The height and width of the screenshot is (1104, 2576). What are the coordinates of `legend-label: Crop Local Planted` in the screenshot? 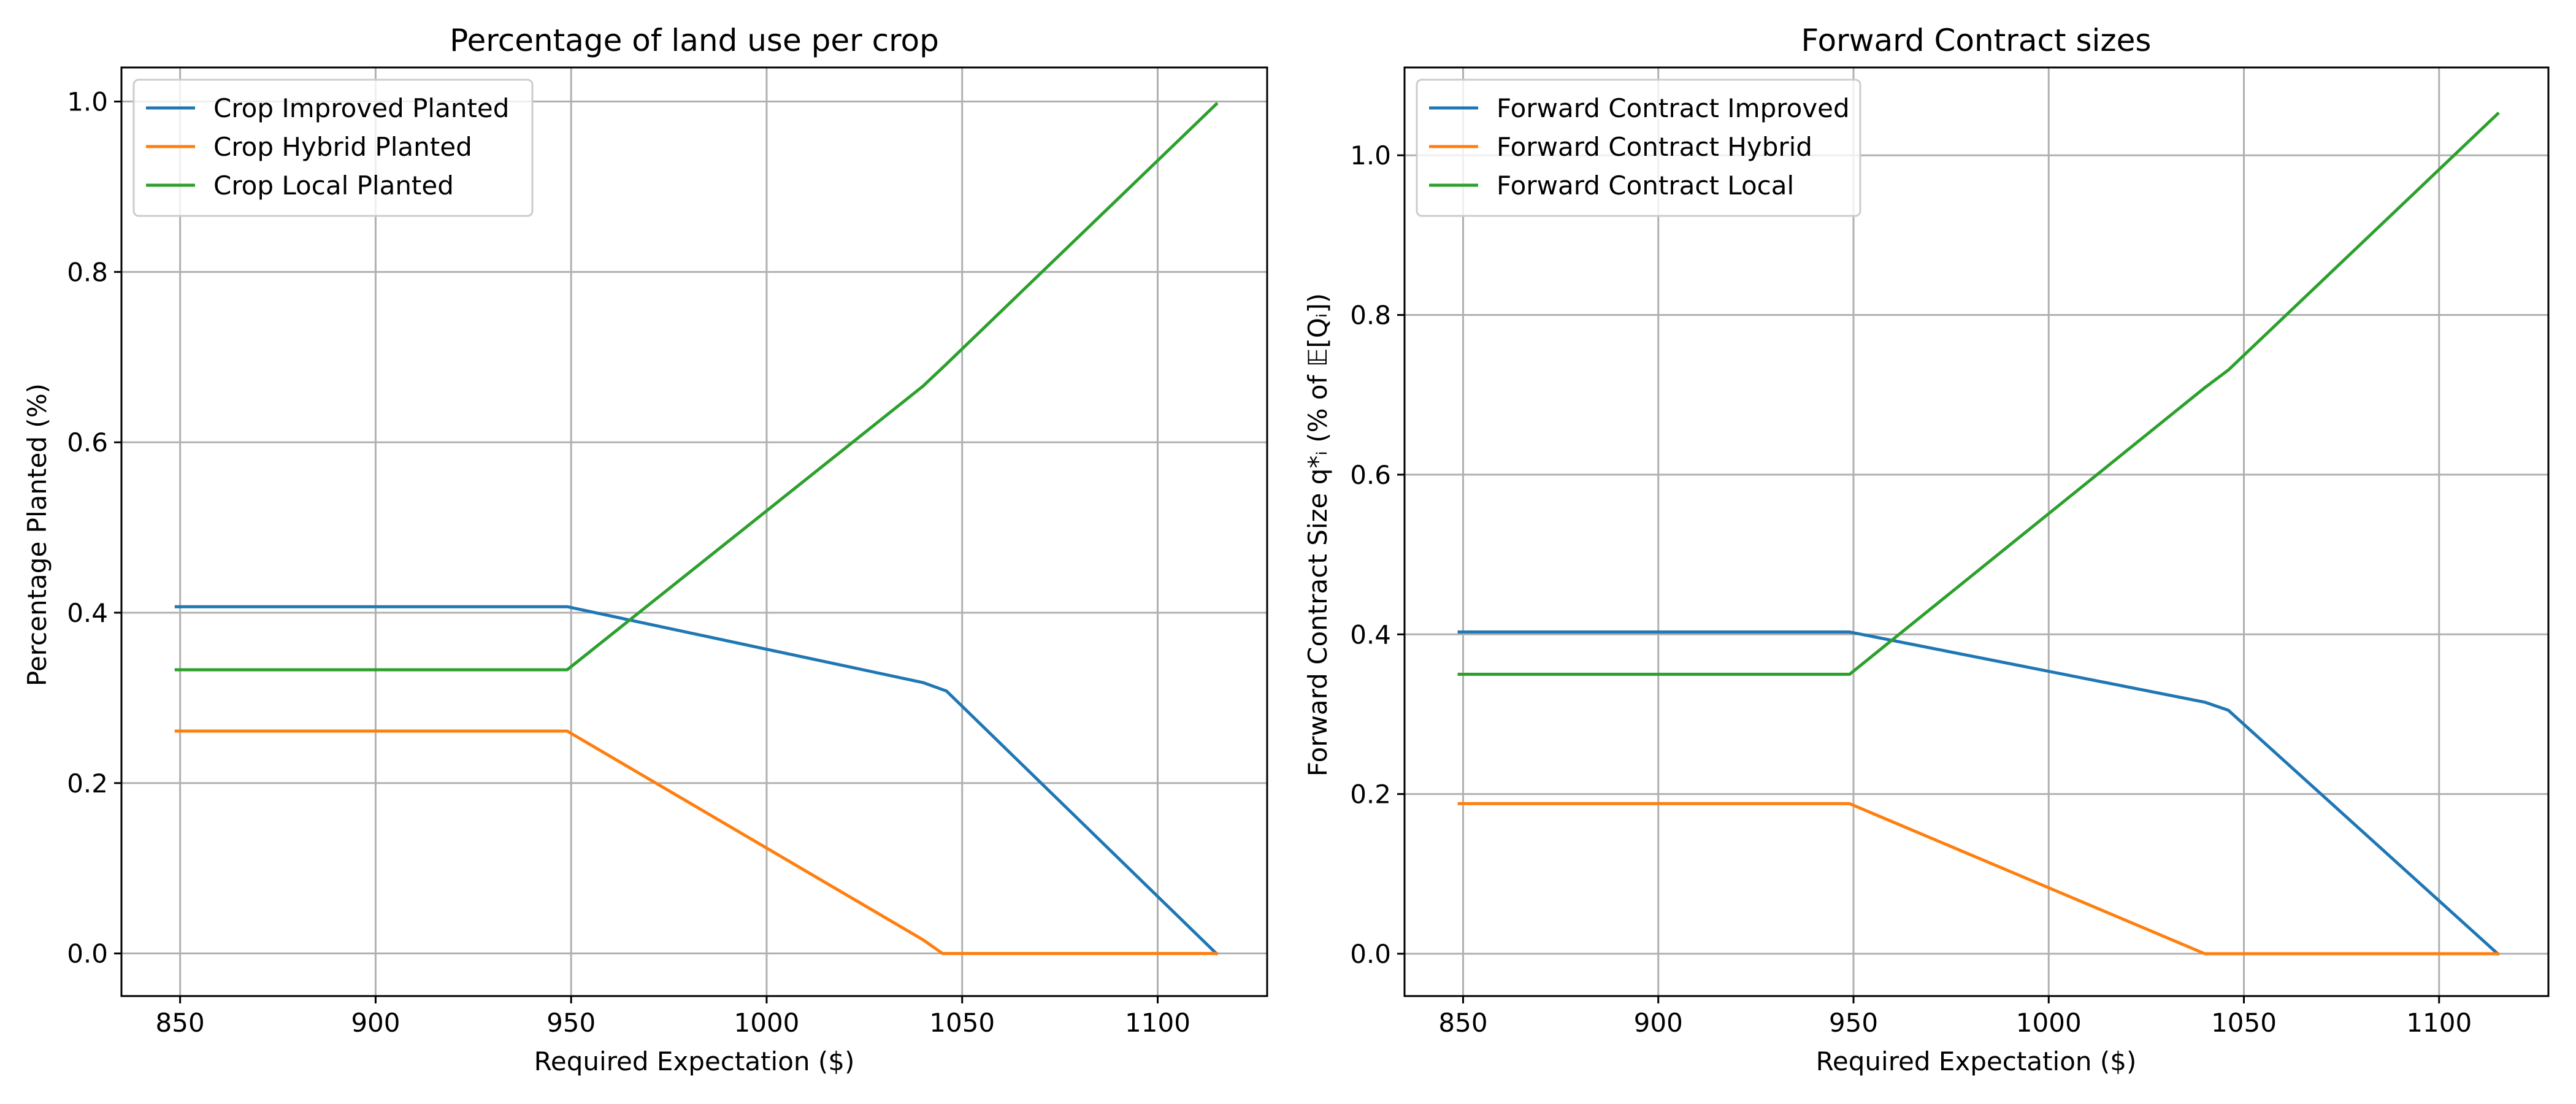 It's located at (333, 186).